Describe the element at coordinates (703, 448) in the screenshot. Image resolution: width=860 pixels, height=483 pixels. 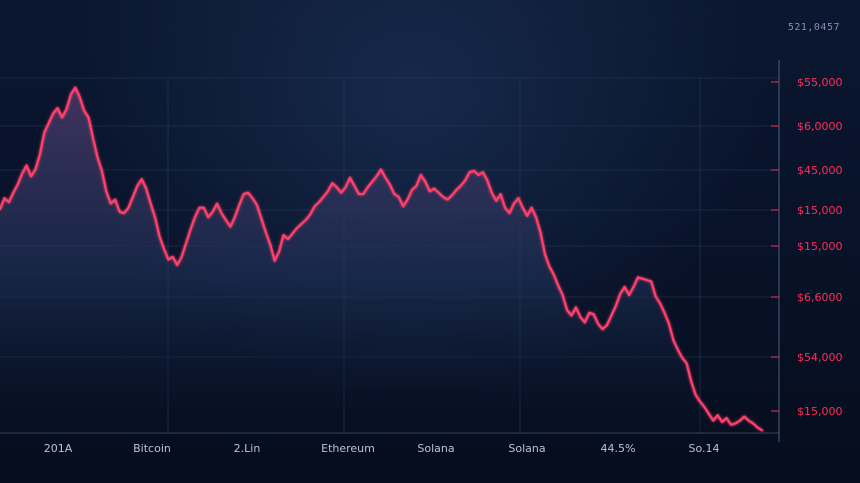
I see `x-tick-label-8: So.14` at that location.